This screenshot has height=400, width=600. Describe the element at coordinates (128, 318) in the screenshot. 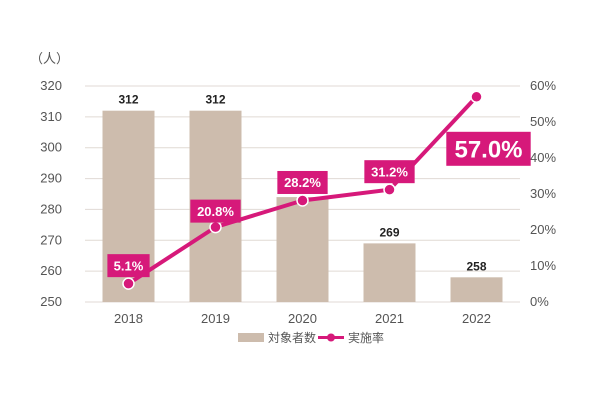

I see `x-tick-label: 2018` at that location.